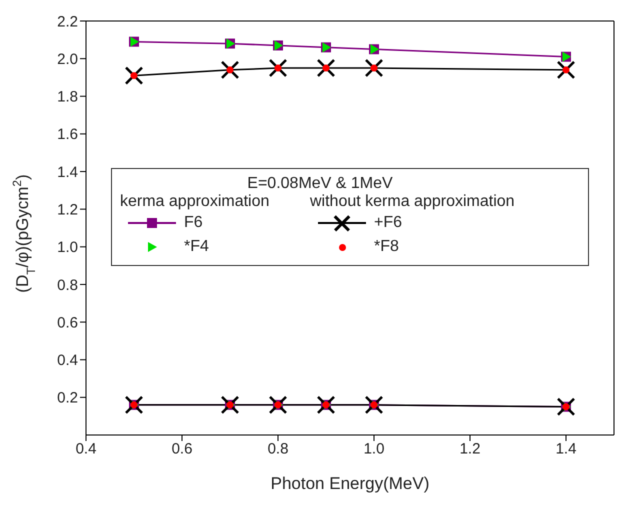 The height and width of the screenshot is (518, 627). What do you see at coordinates (67, 361) in the screenshot?
I see `y-tick-label: 0.4` at bounding box center [67, 361].